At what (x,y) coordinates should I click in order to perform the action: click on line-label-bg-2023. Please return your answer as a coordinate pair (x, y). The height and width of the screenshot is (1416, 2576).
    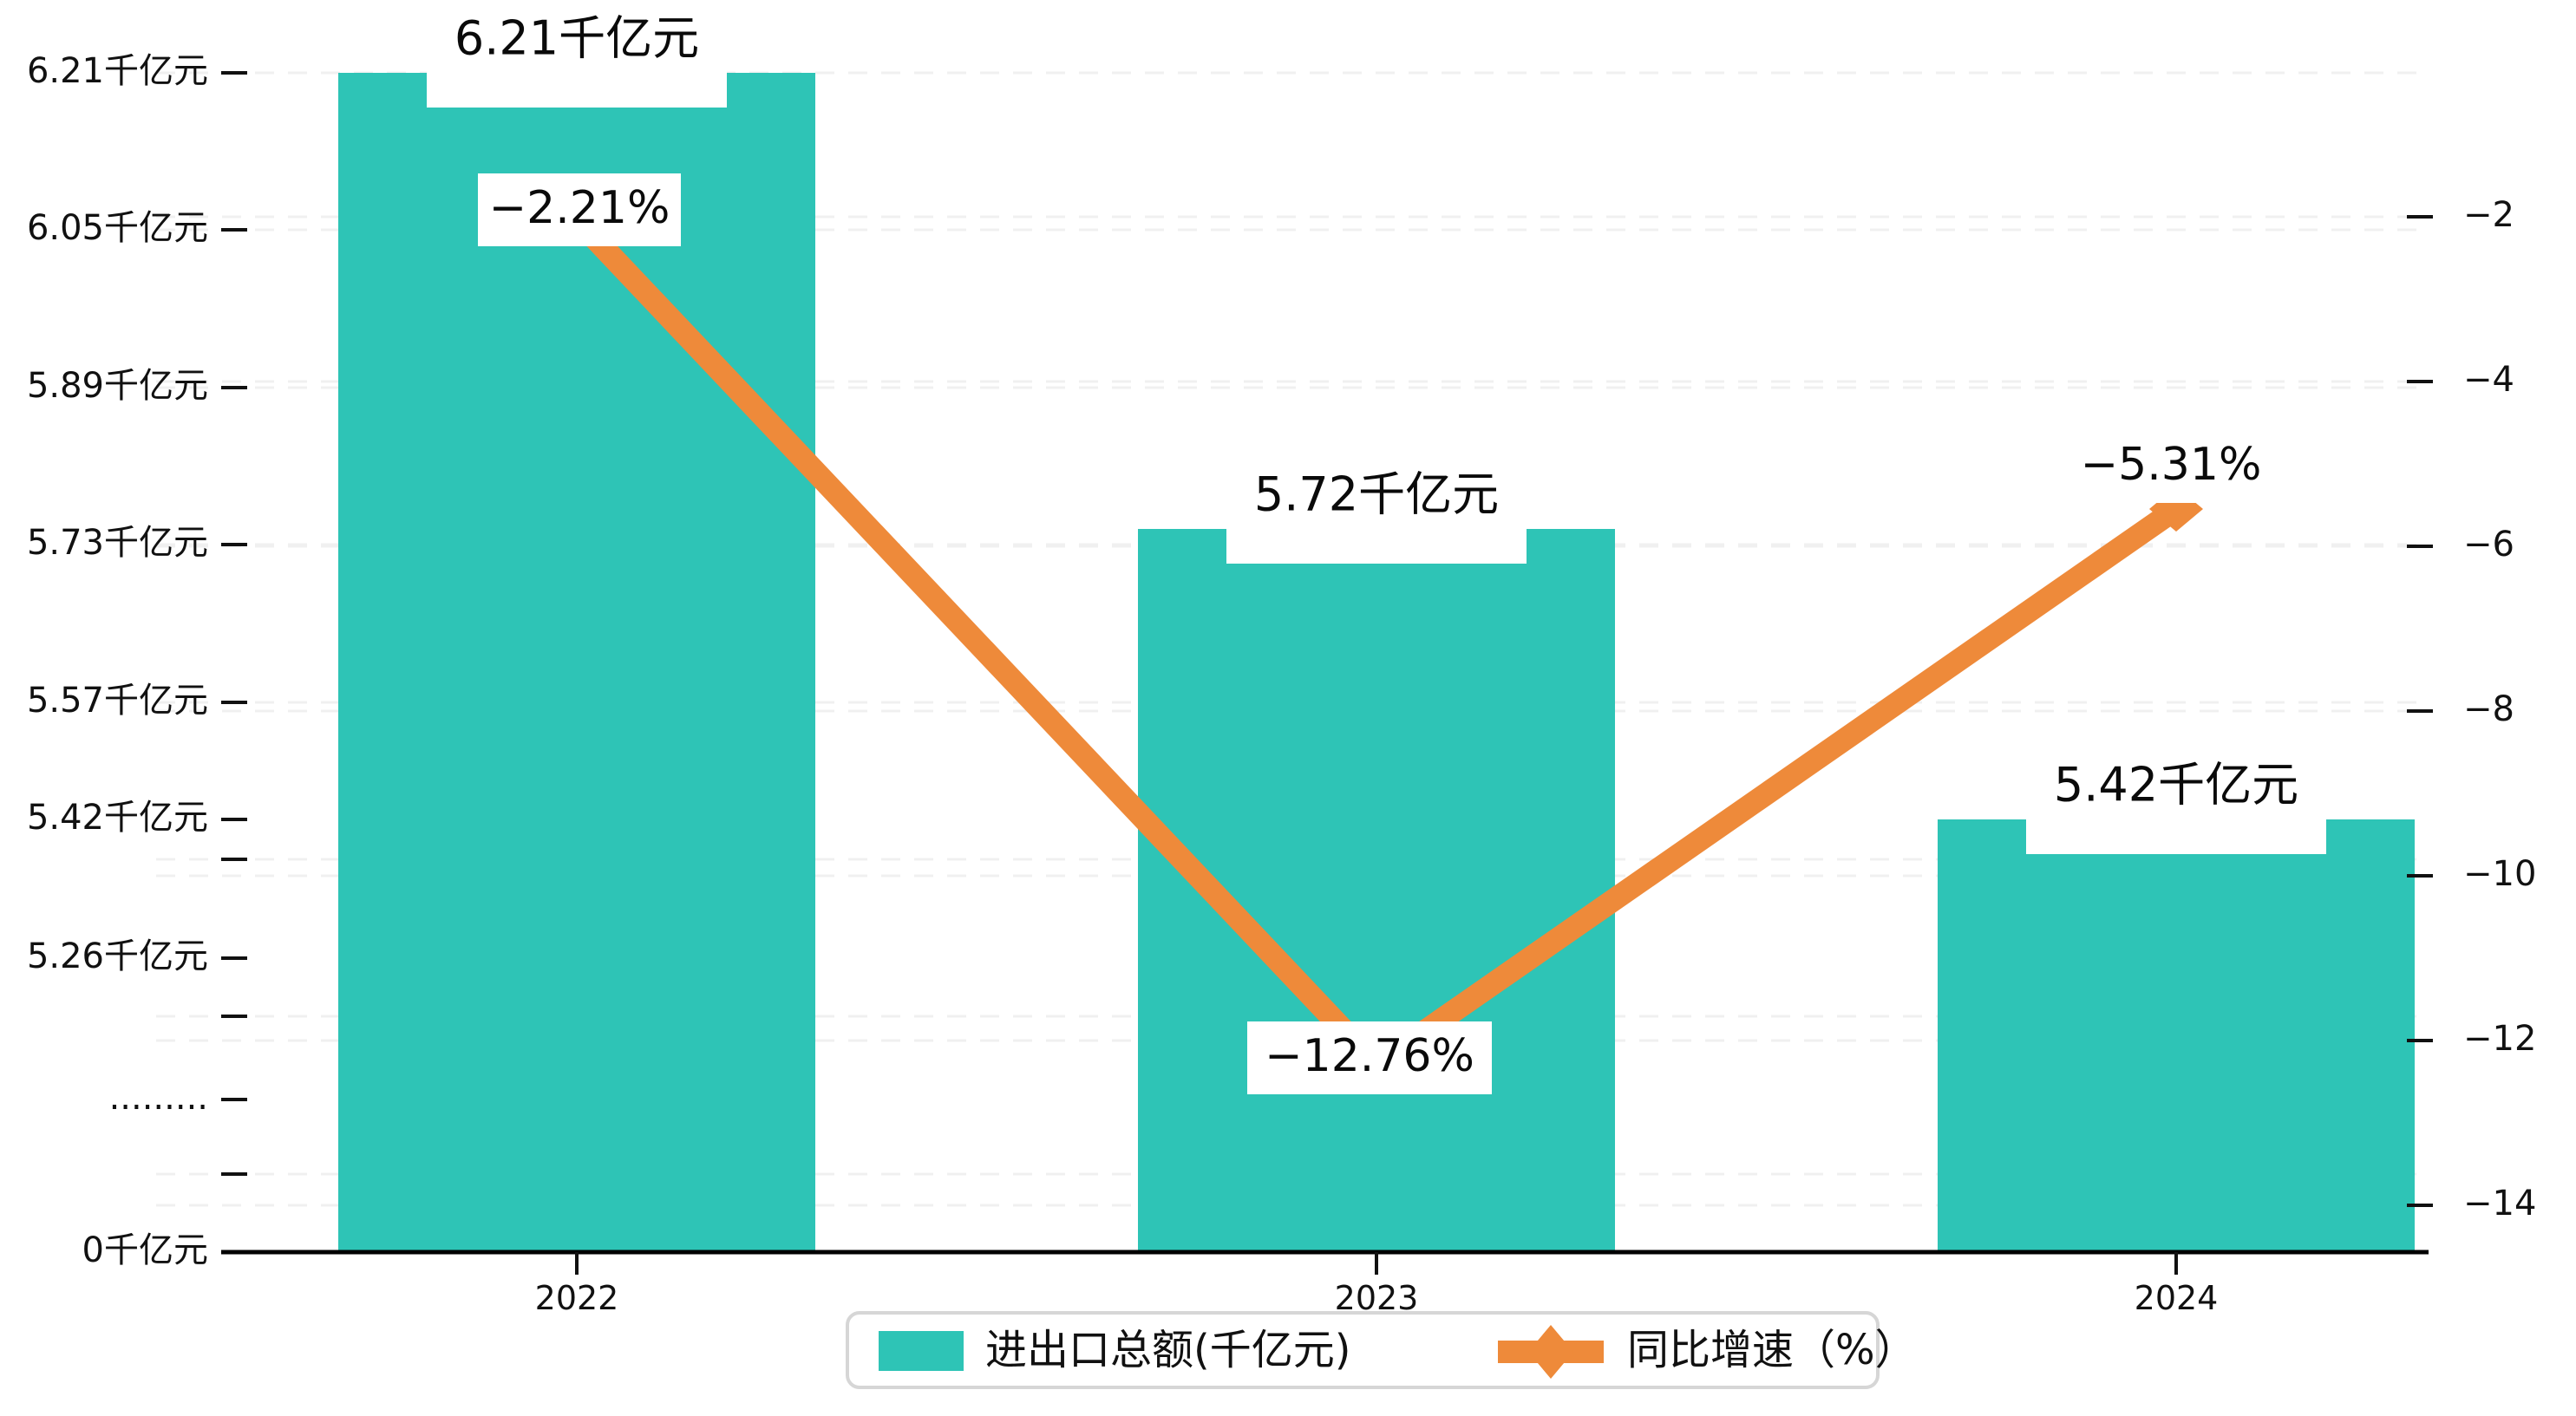
    Looking at the image, I should click on (1369, 1058).